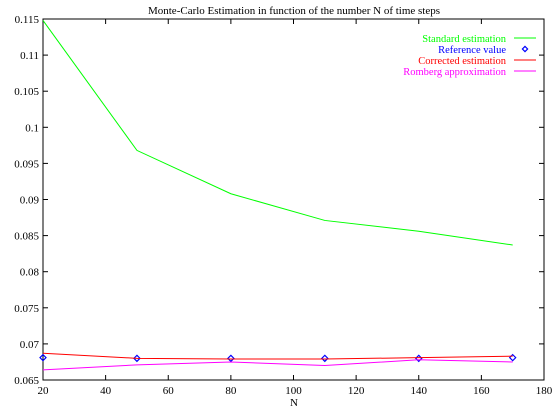  I want to click on y-tick-label: 0.065, so click(26, 381).